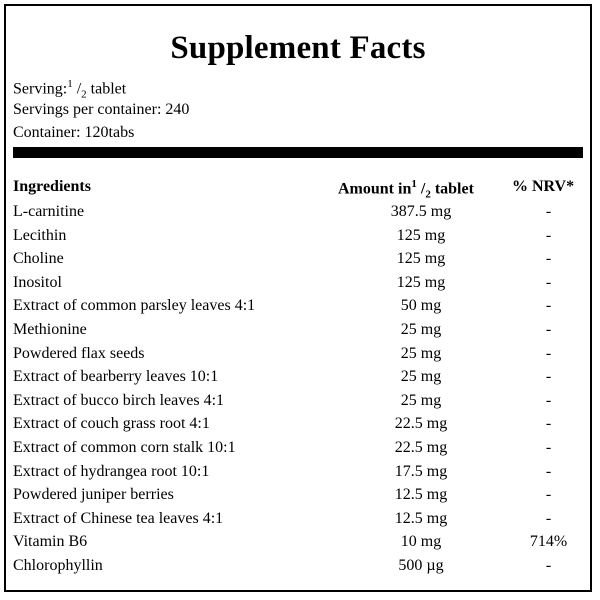 The image size is (600, 600). Describe the element at coordinates (298, 286) in the screenshot. I see `table-row: Inositol 125 mg -` at that location.